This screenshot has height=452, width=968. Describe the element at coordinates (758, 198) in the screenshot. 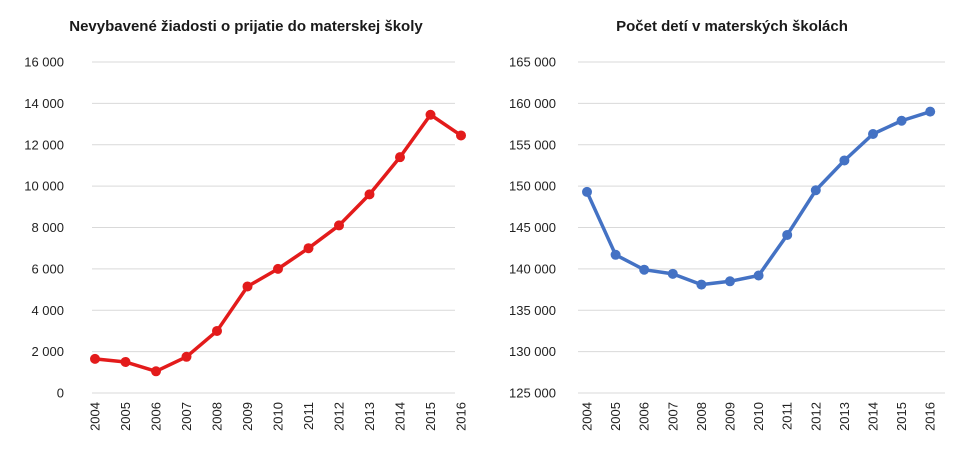

I see `series-line` at that location.